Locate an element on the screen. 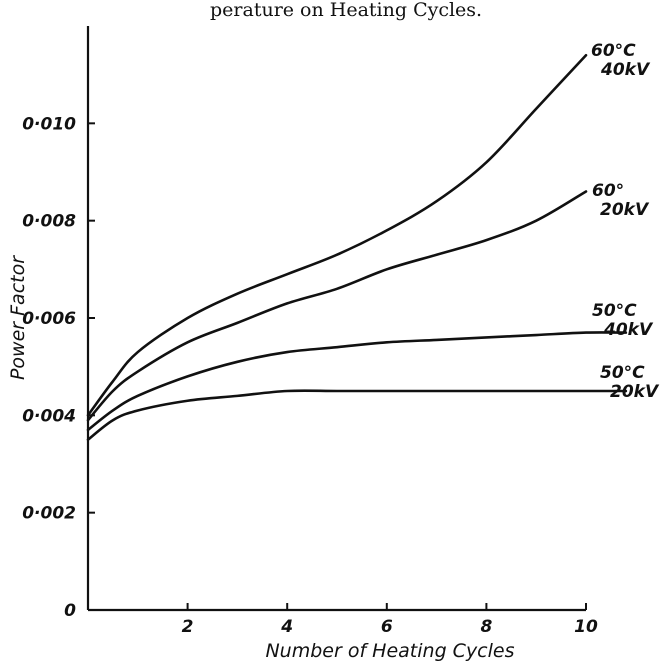  y-axis-label: Power Factor is located at coordinates (18, 317).